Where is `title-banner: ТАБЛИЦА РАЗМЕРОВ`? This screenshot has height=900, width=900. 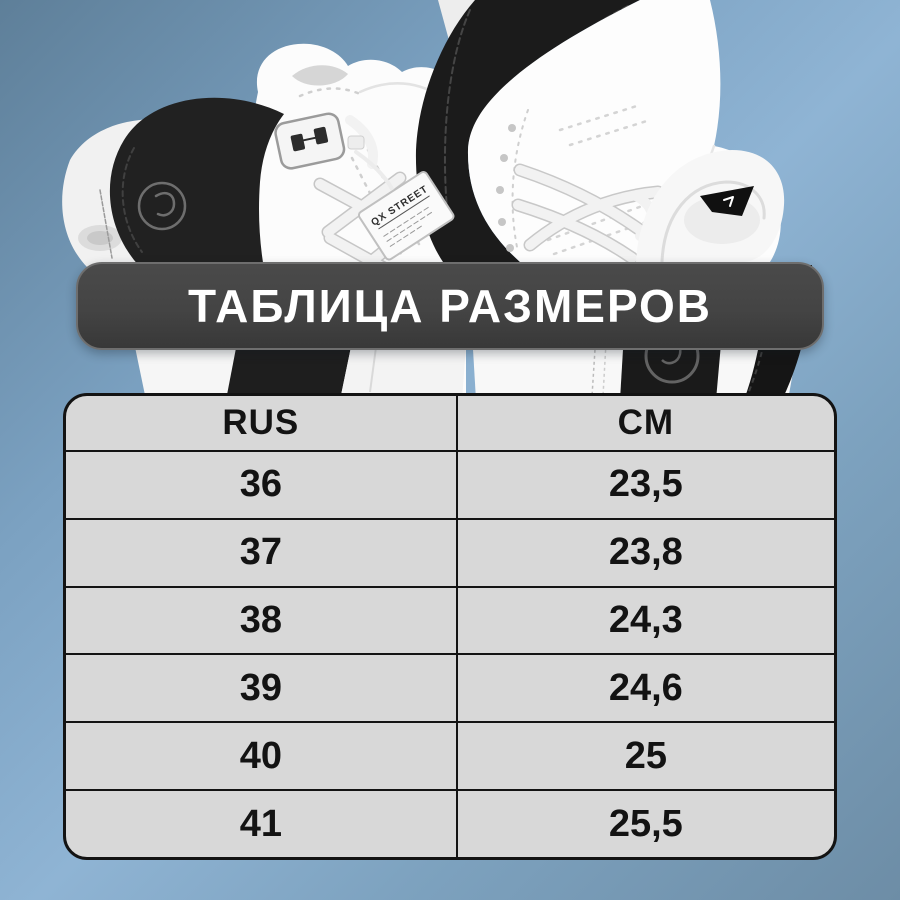
title-banner: ТАБЛИЦА РАЗМЕРОВ is located at coordinates (450, 306).